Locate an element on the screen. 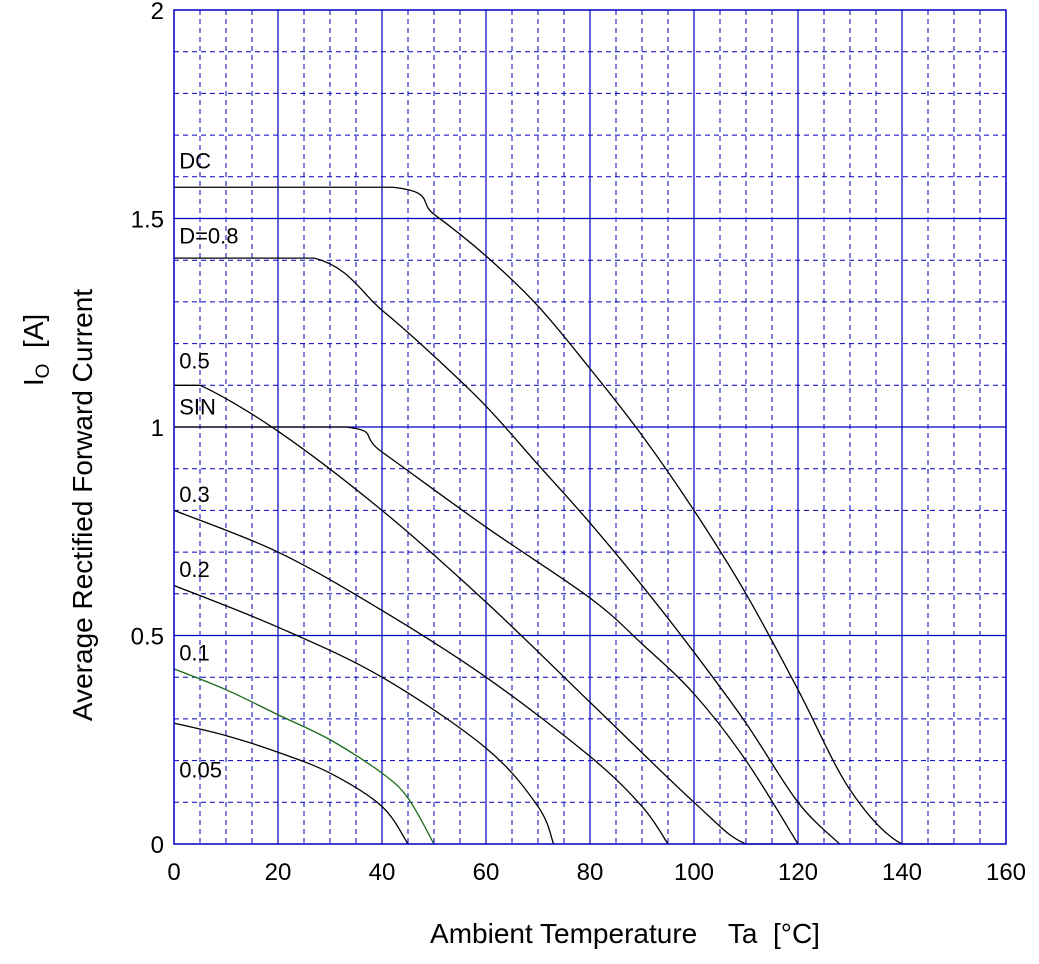 This screenshot has width=1039, height=964. y-axis-symbol-unit: [A] is located at coordinates (33, 339).